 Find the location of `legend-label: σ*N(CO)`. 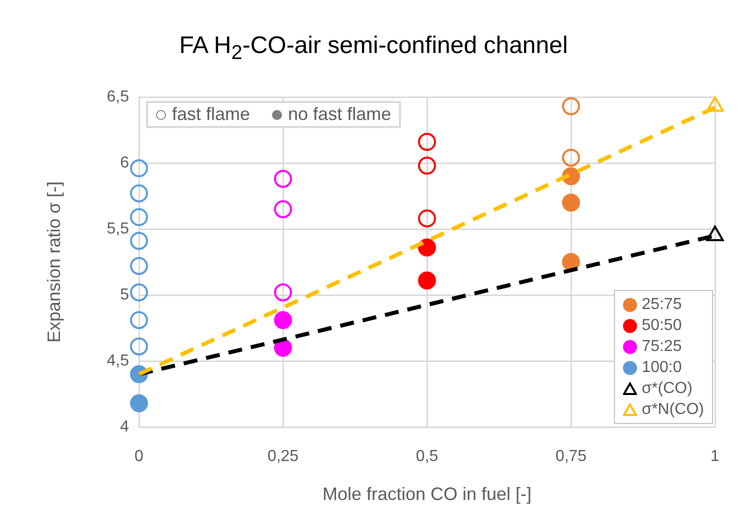

legend-label: σ*N(CO) is located at coordinates (673, 410).